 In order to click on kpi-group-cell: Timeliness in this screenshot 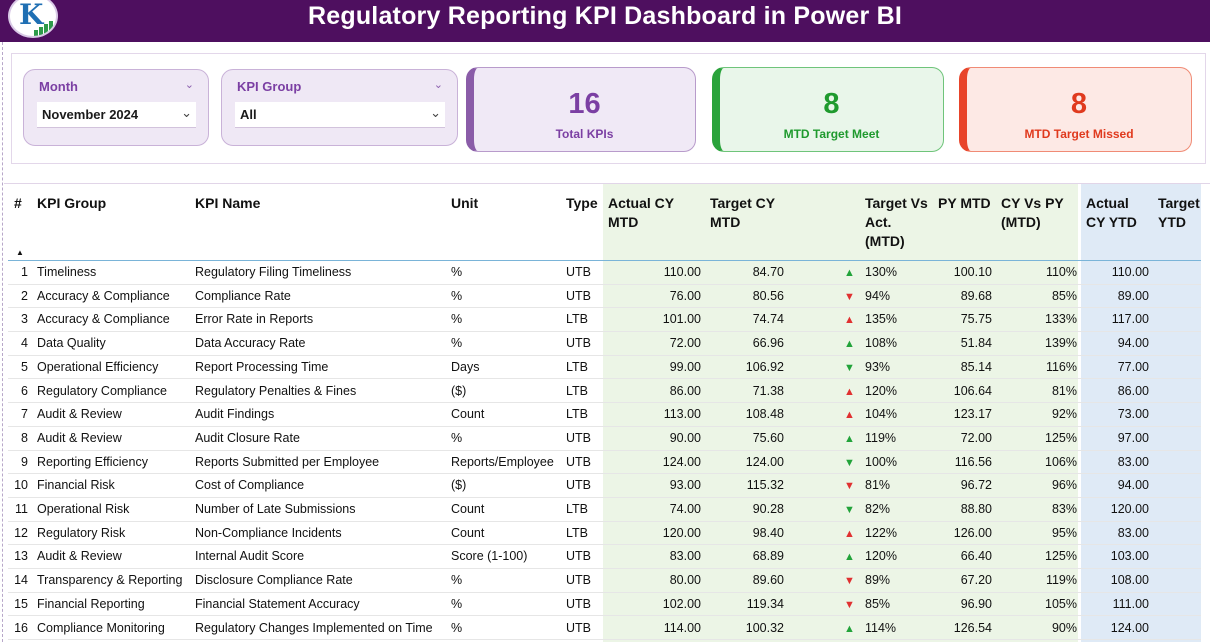, I will do `click(67, 272)`.